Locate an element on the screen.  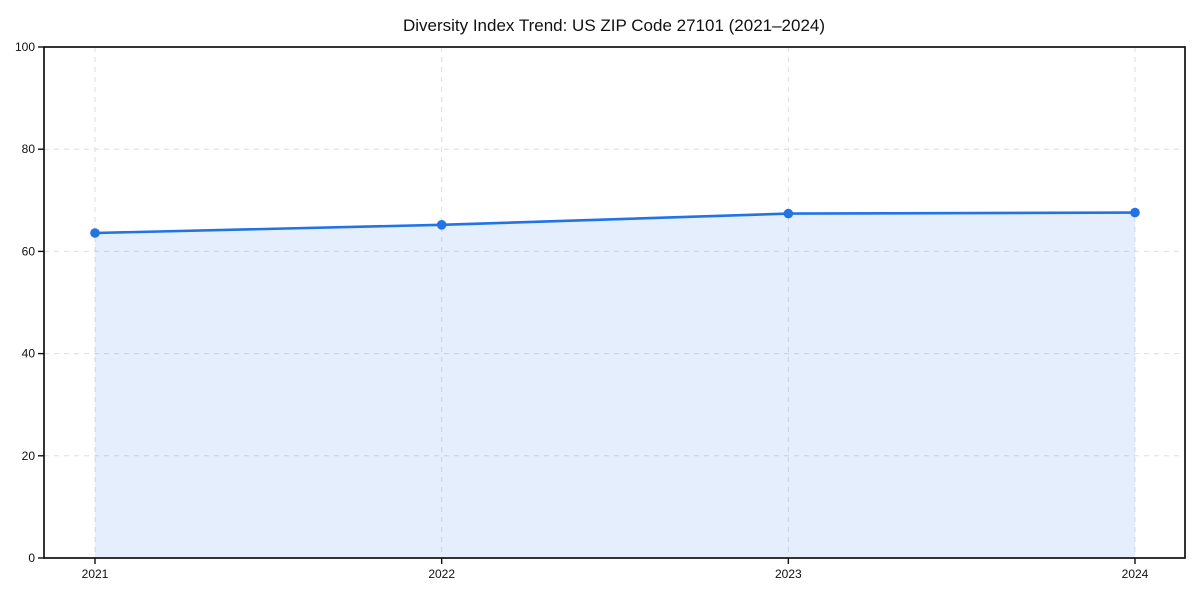
y-axis-tick-label: 20 is located at coordinates (29, 456).